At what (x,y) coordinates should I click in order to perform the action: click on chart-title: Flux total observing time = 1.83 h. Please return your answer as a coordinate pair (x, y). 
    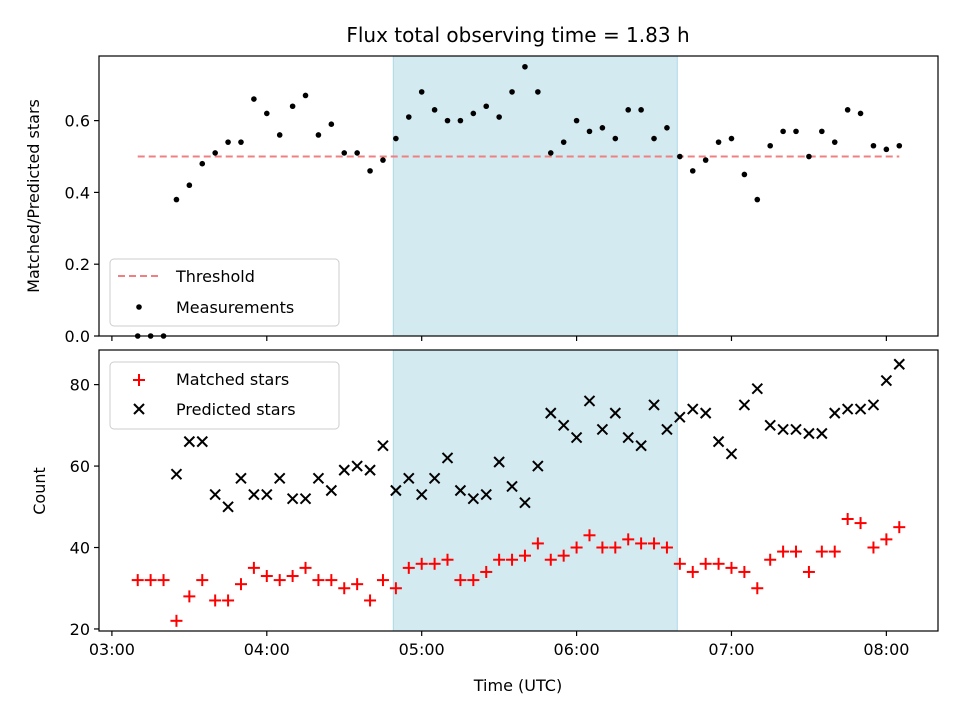
    Looking at the image, I should click on (517, 35).